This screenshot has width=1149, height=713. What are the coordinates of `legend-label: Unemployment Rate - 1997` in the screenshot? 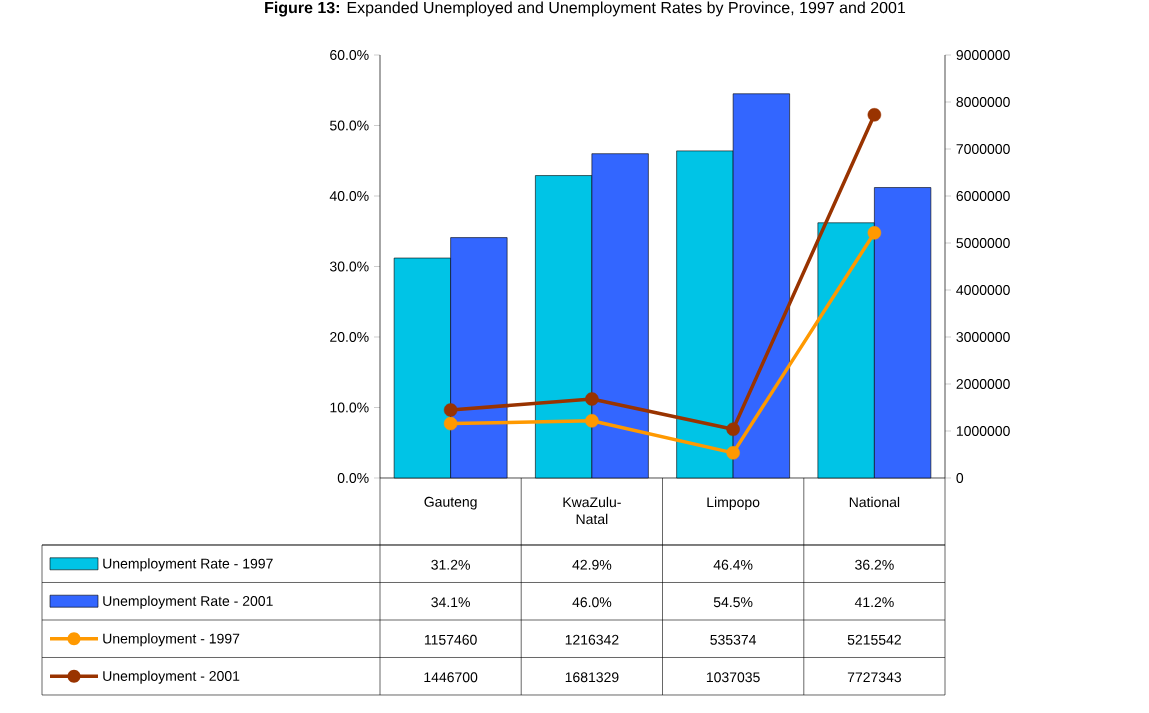 It's located at (188, 565).